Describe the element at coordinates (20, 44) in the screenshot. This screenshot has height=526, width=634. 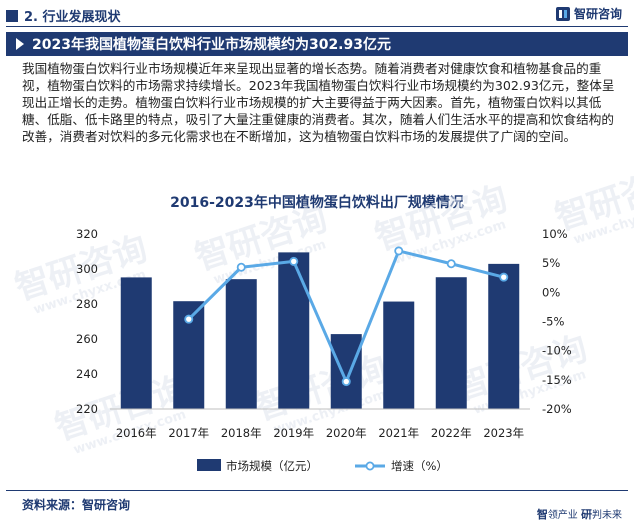
I see `chevron-right-icon` at that location.